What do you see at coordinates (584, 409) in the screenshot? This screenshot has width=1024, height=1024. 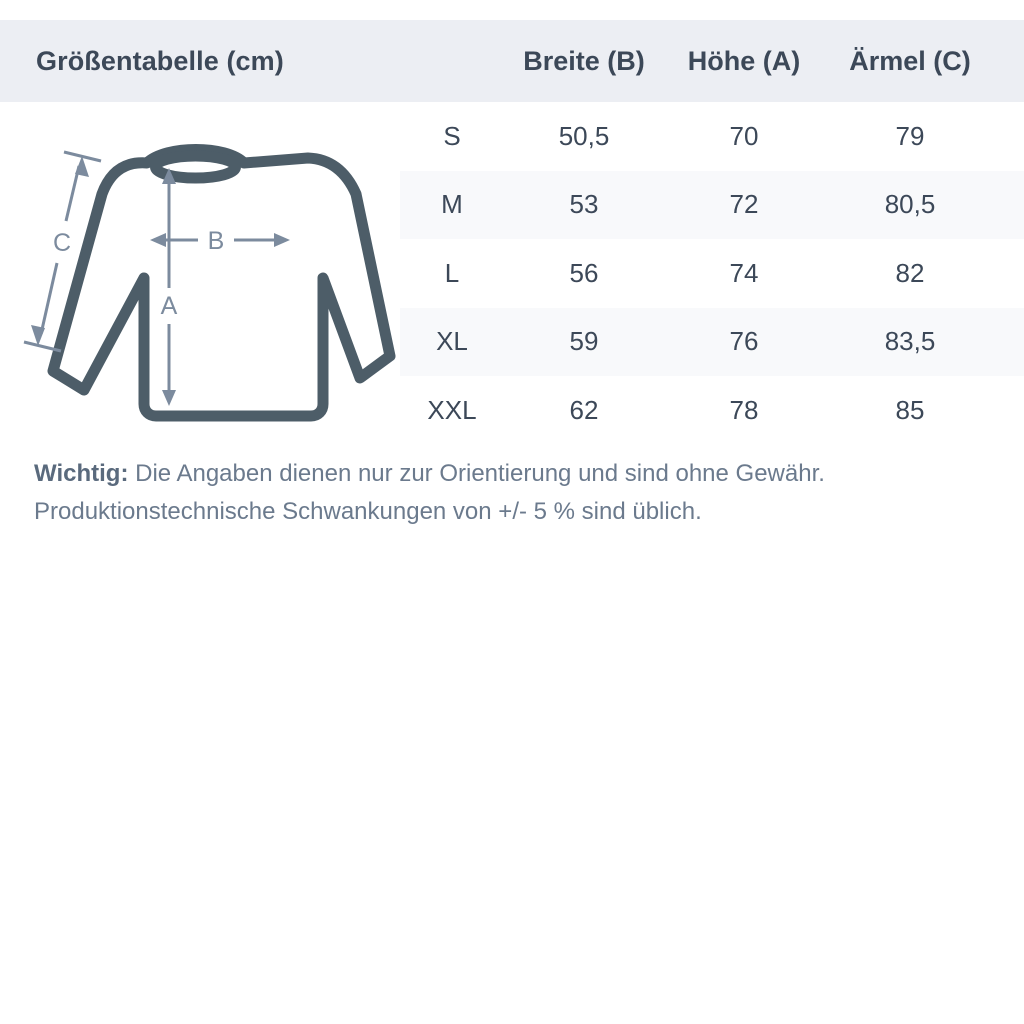 I see `cell-breite: 62` at bounding box center [584, 409].